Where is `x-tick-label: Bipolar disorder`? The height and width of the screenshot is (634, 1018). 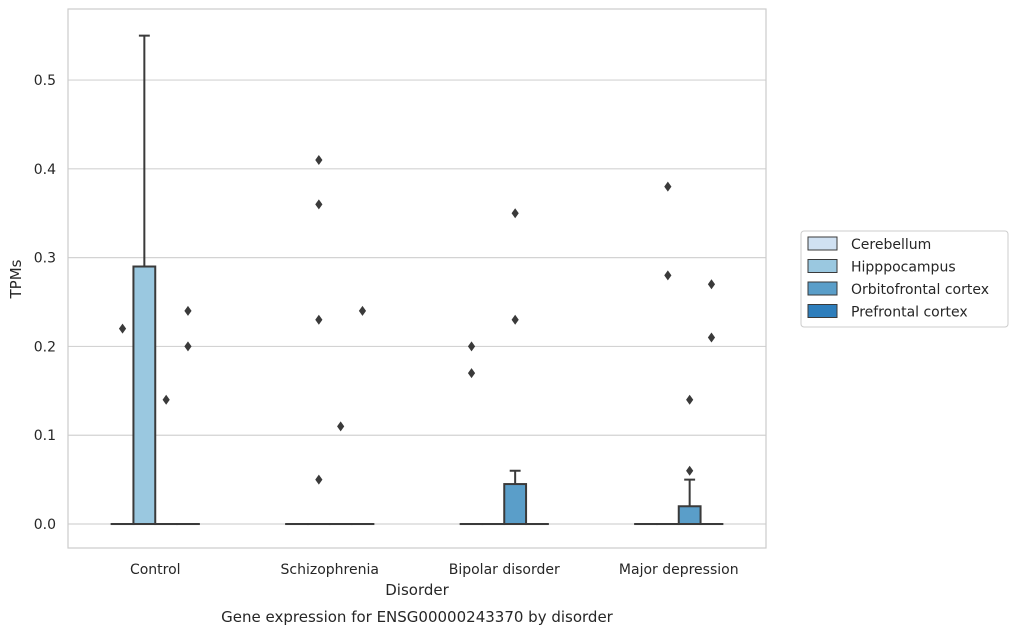 x-tick-label: Bipolar disorder is located at coordinates (504, 570).